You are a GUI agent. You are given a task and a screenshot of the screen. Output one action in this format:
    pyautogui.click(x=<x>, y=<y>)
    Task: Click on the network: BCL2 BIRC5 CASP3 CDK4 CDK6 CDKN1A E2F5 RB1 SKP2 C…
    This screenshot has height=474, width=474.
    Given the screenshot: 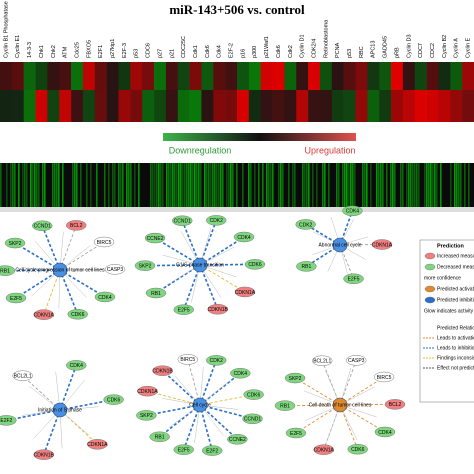 What is the action you would take?
    pyautogui.click(x=63, y=270)
    